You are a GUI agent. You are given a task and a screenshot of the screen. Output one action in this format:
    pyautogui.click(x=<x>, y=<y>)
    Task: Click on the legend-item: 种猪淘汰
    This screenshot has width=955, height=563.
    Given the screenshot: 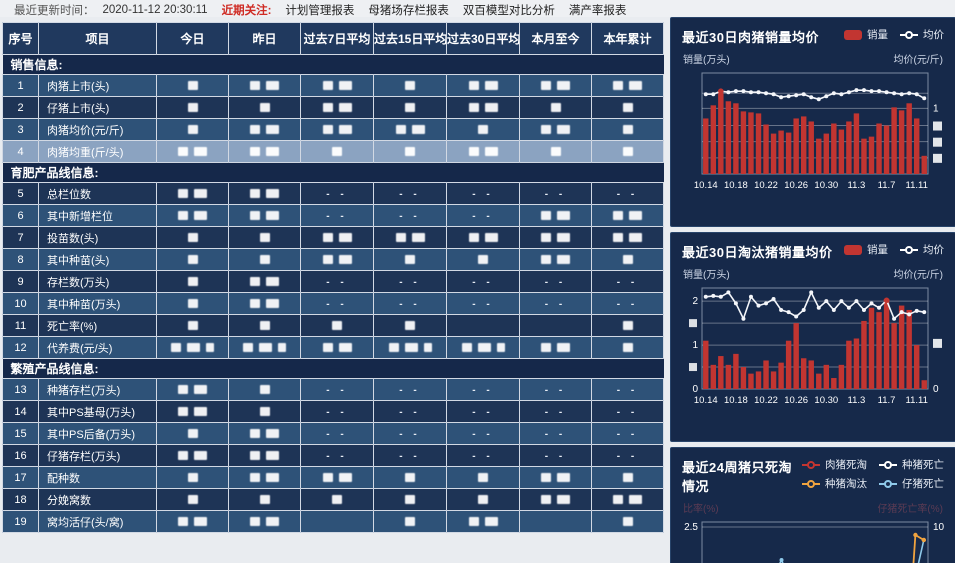 What is the action you would take?
    pyautogui.click(x=834, y=483)
    